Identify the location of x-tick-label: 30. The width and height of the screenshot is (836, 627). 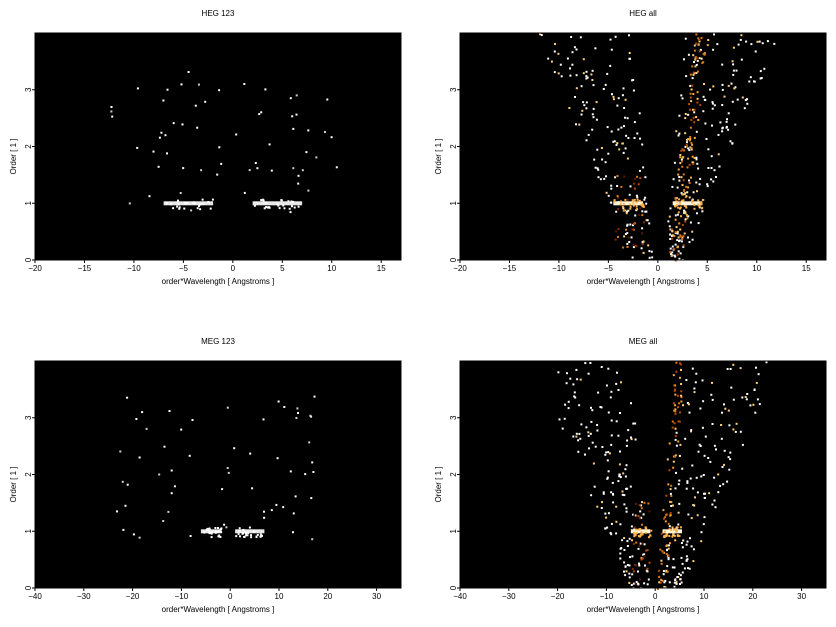
(376, 596).